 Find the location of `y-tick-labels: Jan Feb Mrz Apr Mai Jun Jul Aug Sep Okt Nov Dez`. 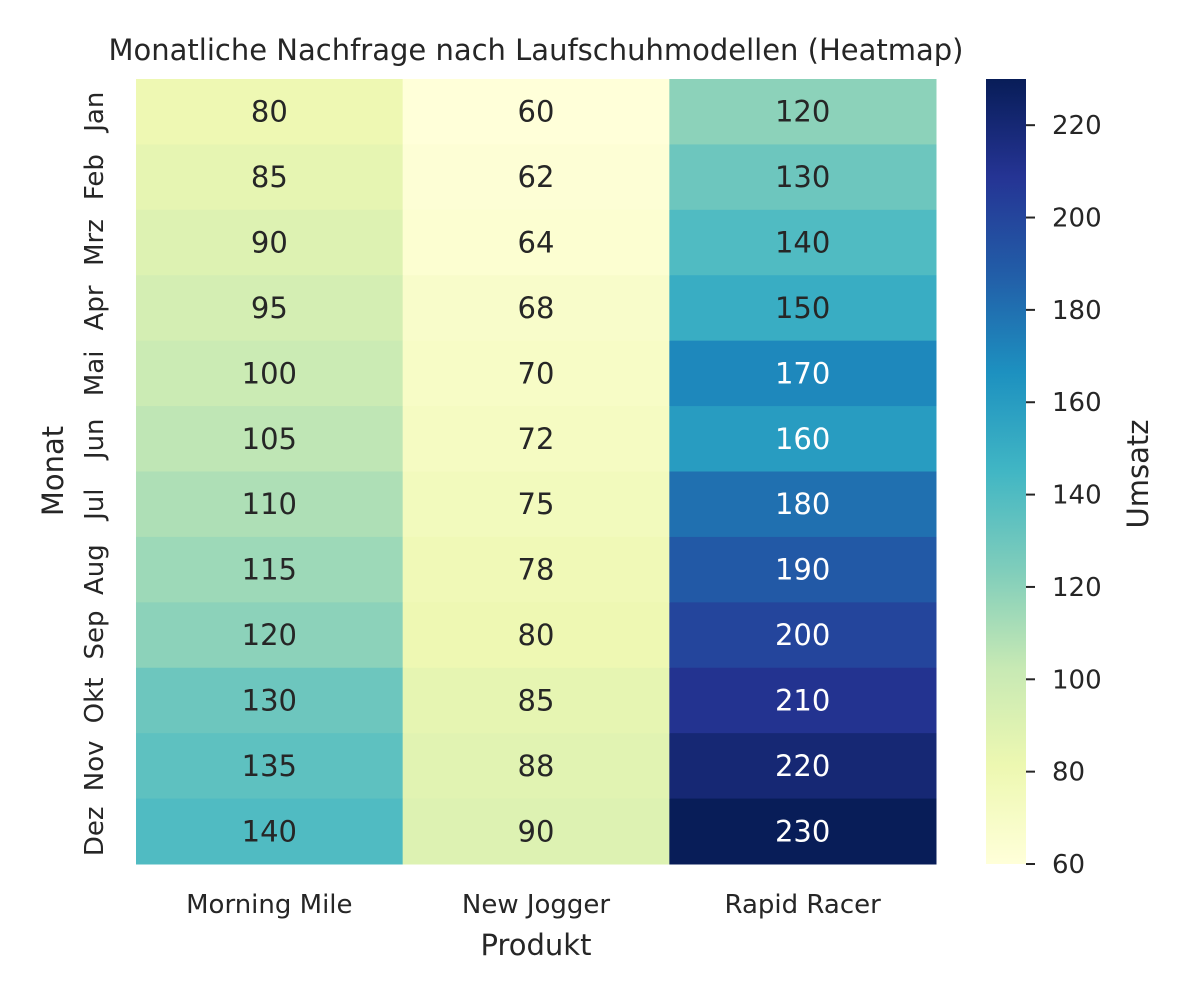

y-tick-labels: Jan Feb Mrz Apr Mai Jun Jul Aug Sep Okt Nov Dez is located at coordinates (95, 474).